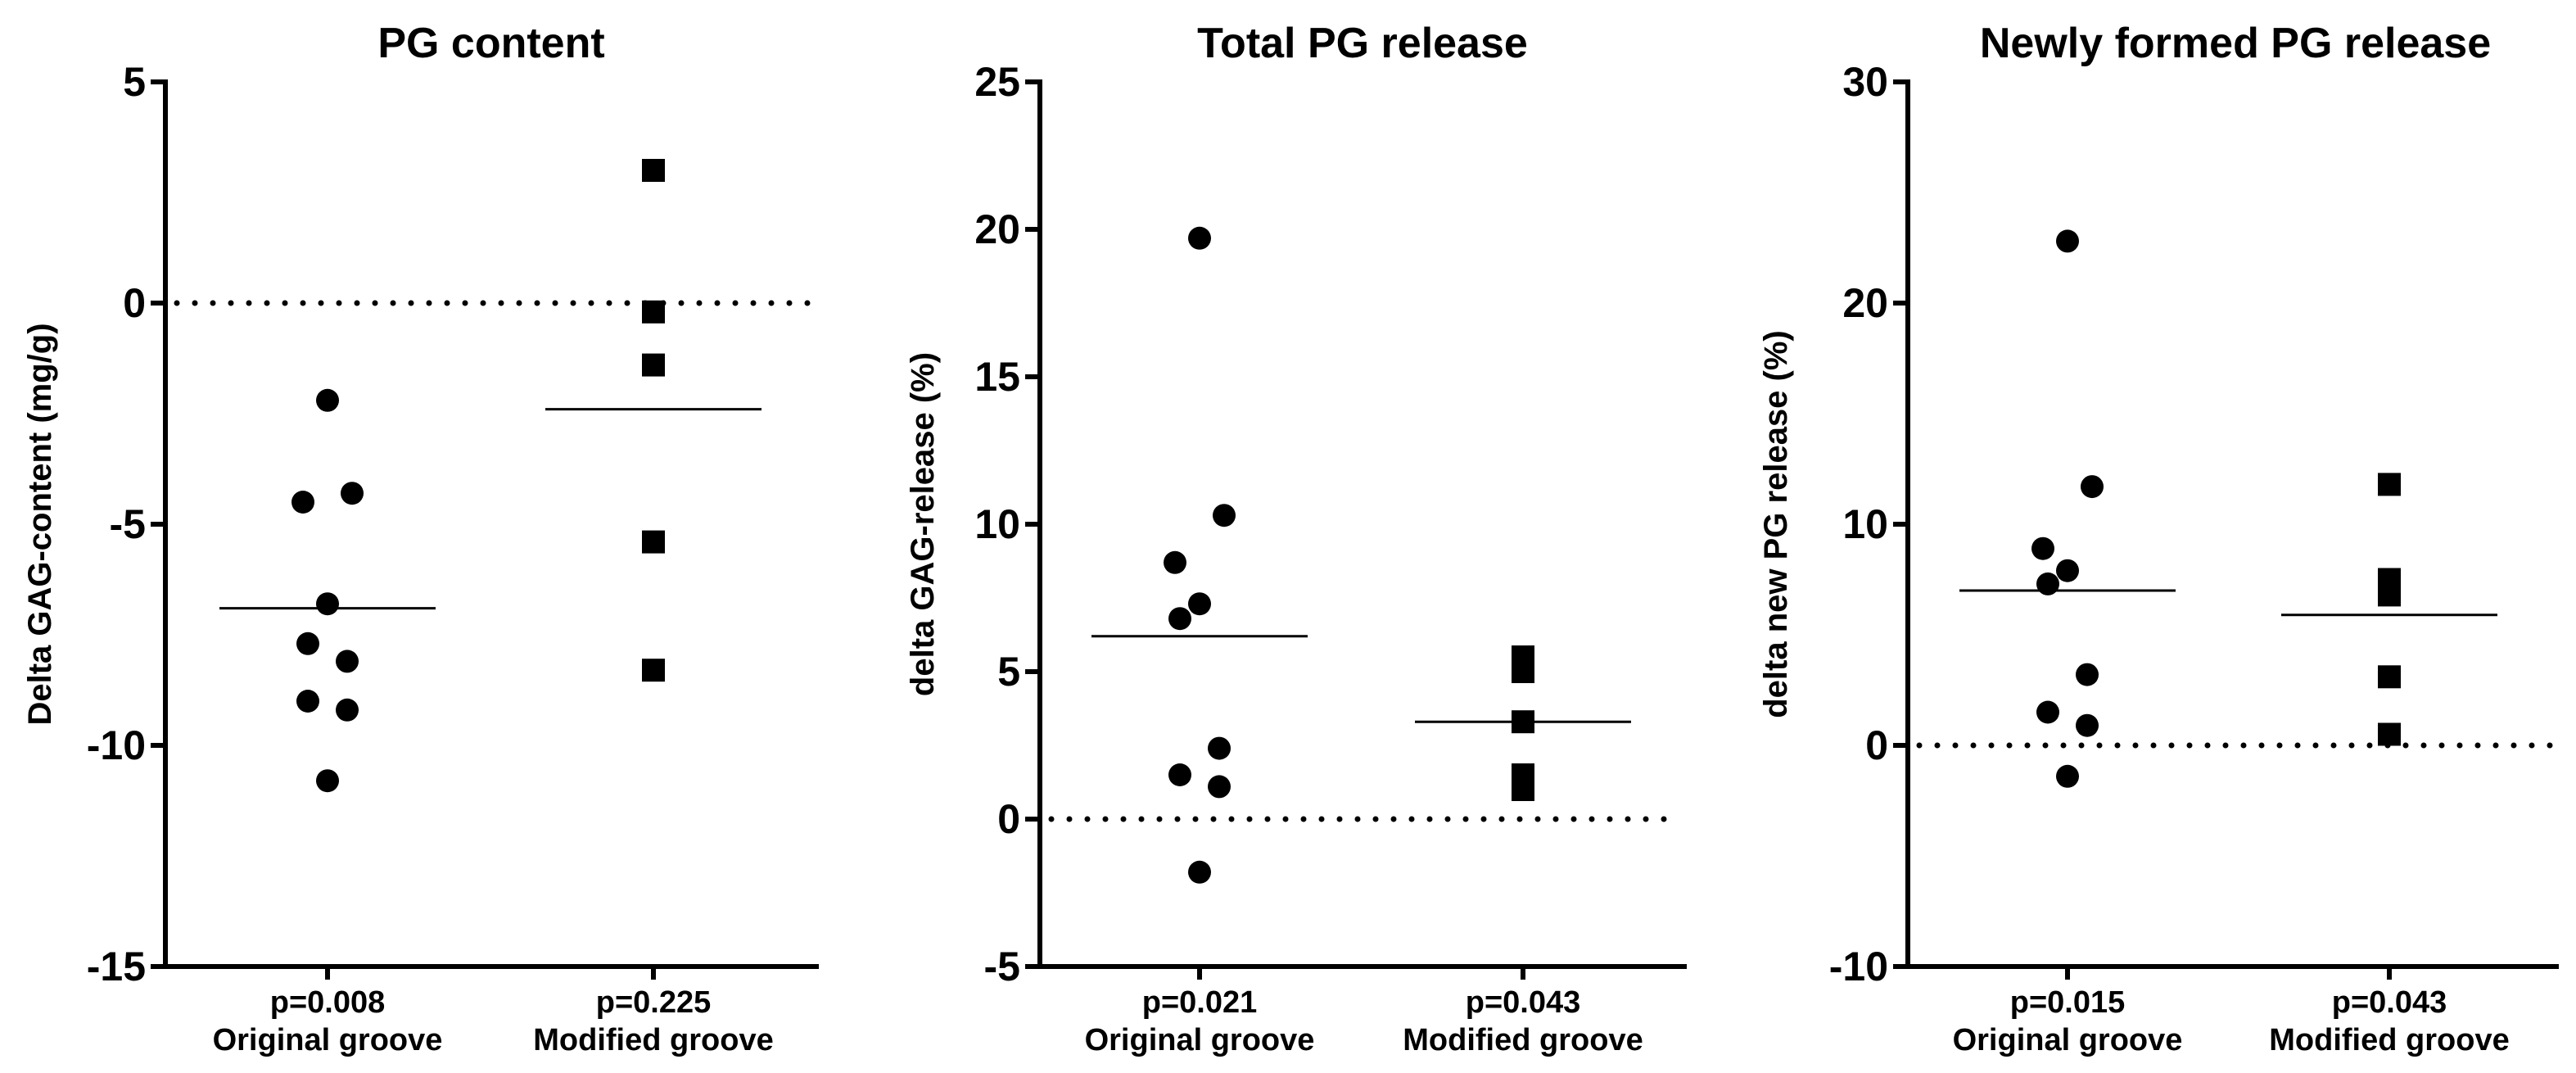 The height and width of the screenshot is (1073, 2576). I want to click on chart-title: Total PG release, so click(1362, 44).